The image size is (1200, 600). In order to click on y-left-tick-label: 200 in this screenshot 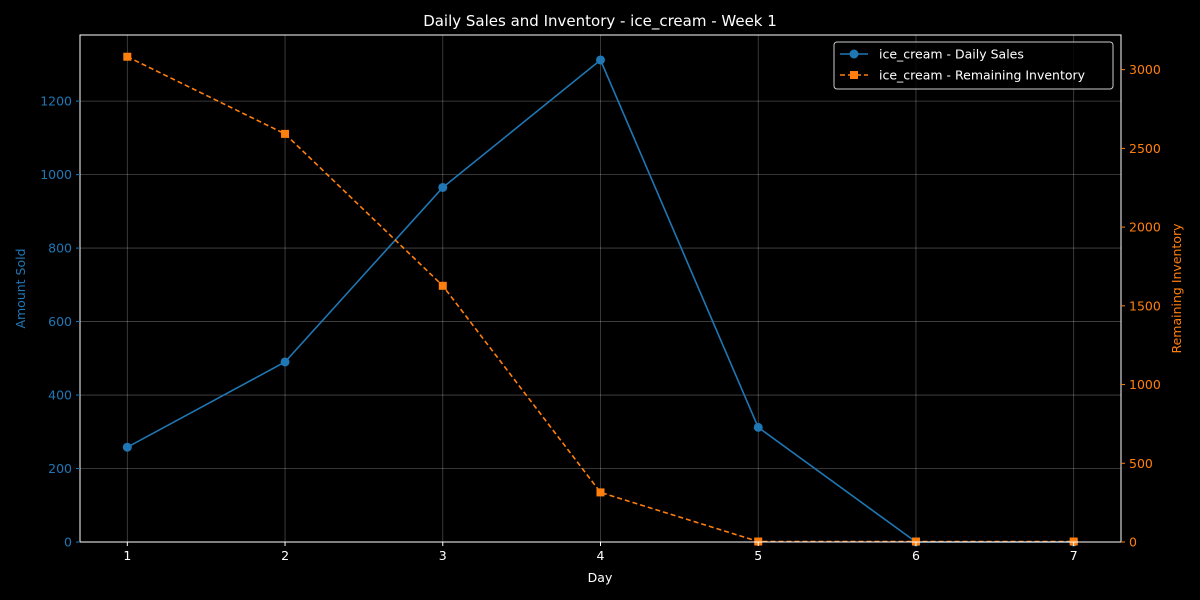, I will do `click(60, 468)`.